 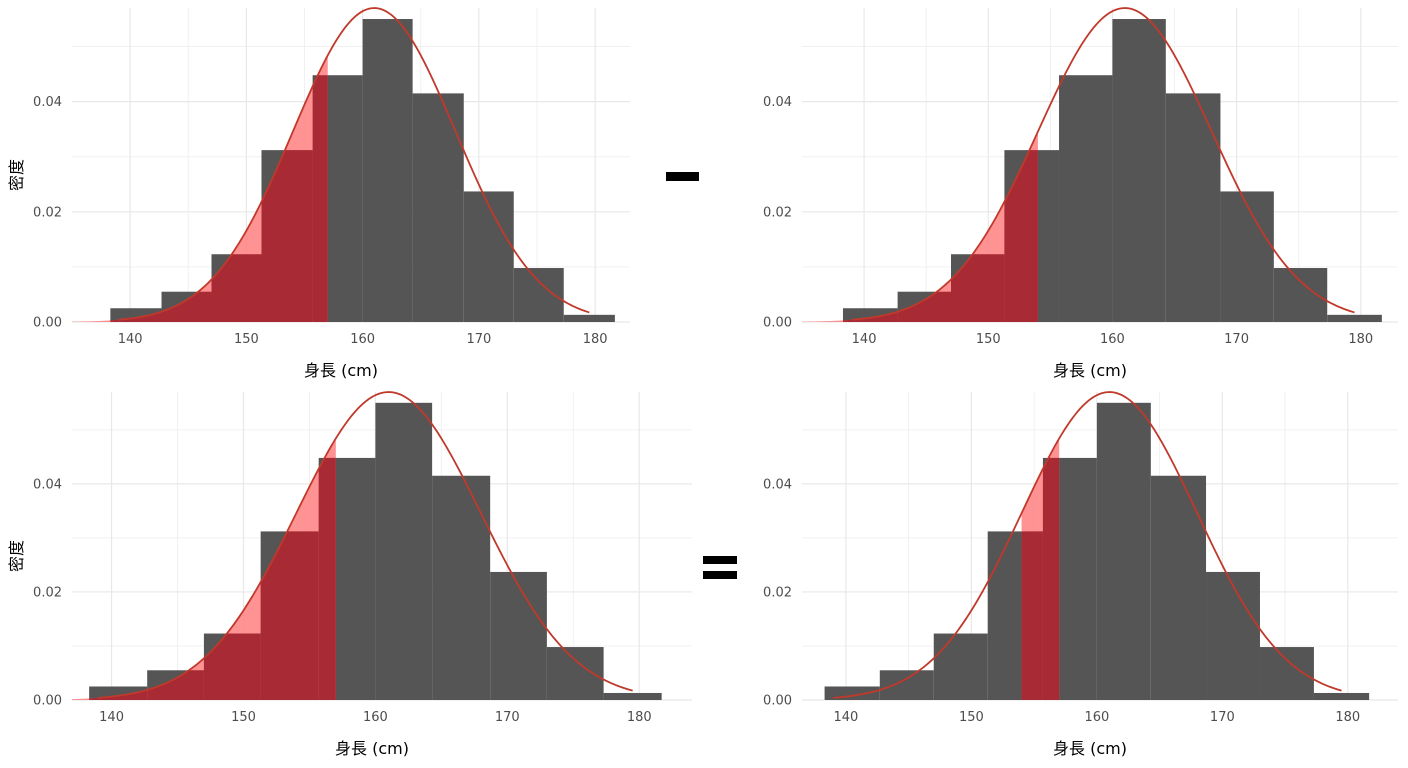 I want to click on equals-operator-bottom-bar, so click(x=720, y=575).